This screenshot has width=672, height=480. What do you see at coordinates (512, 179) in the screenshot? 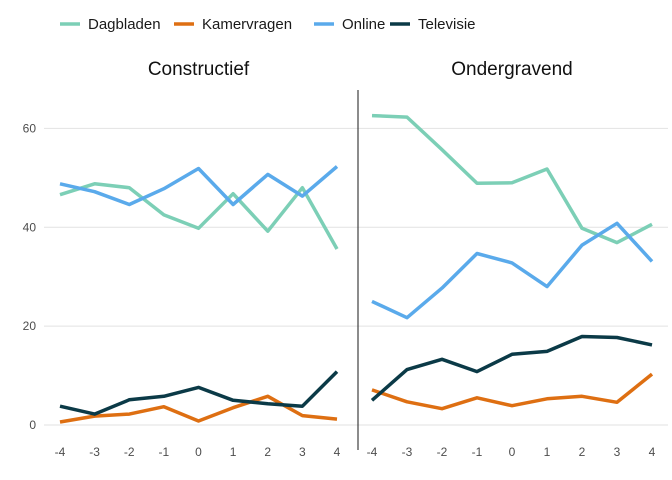
I see `series-line-dagbladen` at bounding box center [512, 179].